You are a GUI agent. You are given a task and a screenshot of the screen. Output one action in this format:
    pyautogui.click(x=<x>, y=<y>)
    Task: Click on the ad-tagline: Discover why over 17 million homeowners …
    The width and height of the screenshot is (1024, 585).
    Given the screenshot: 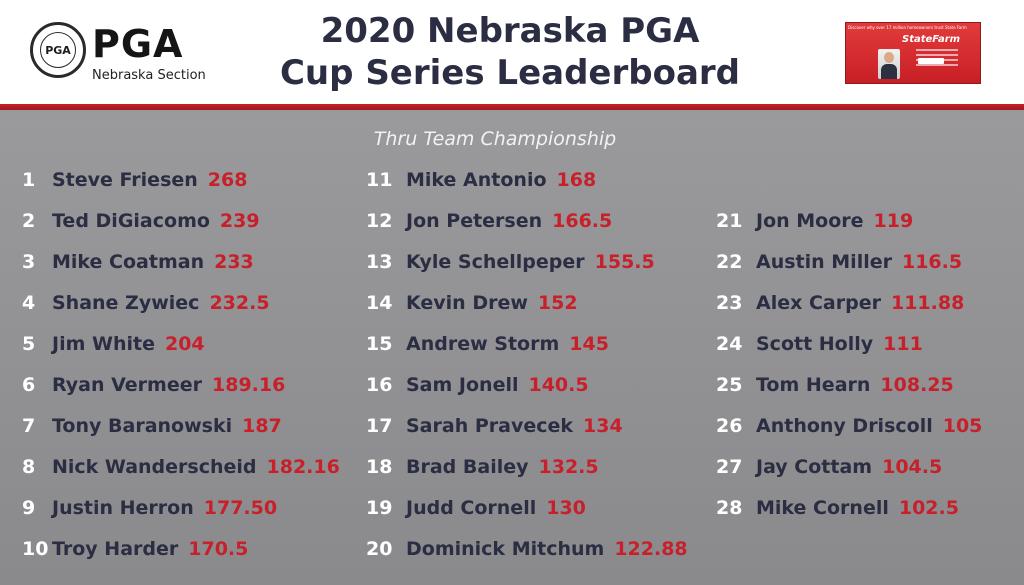 What is the action you would take?
    pyautogui.click(x=907, y=27)
    